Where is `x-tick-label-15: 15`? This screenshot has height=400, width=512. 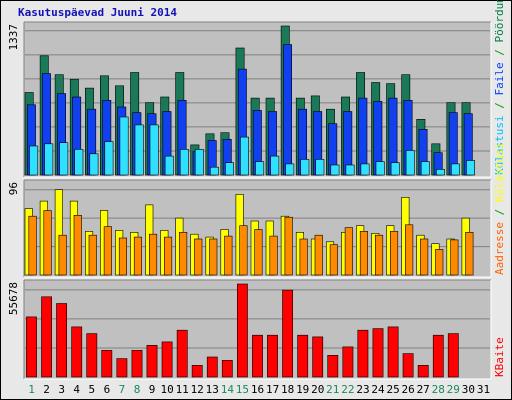 x-tick-label-15: 15 is located at coordinates (242, 389).